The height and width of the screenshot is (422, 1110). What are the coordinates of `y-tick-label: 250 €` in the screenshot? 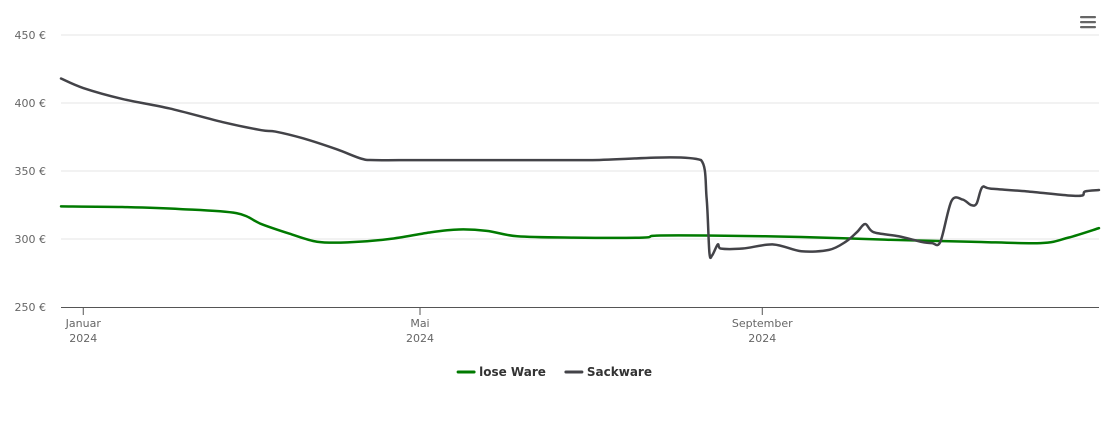 It's located at (31, 307).